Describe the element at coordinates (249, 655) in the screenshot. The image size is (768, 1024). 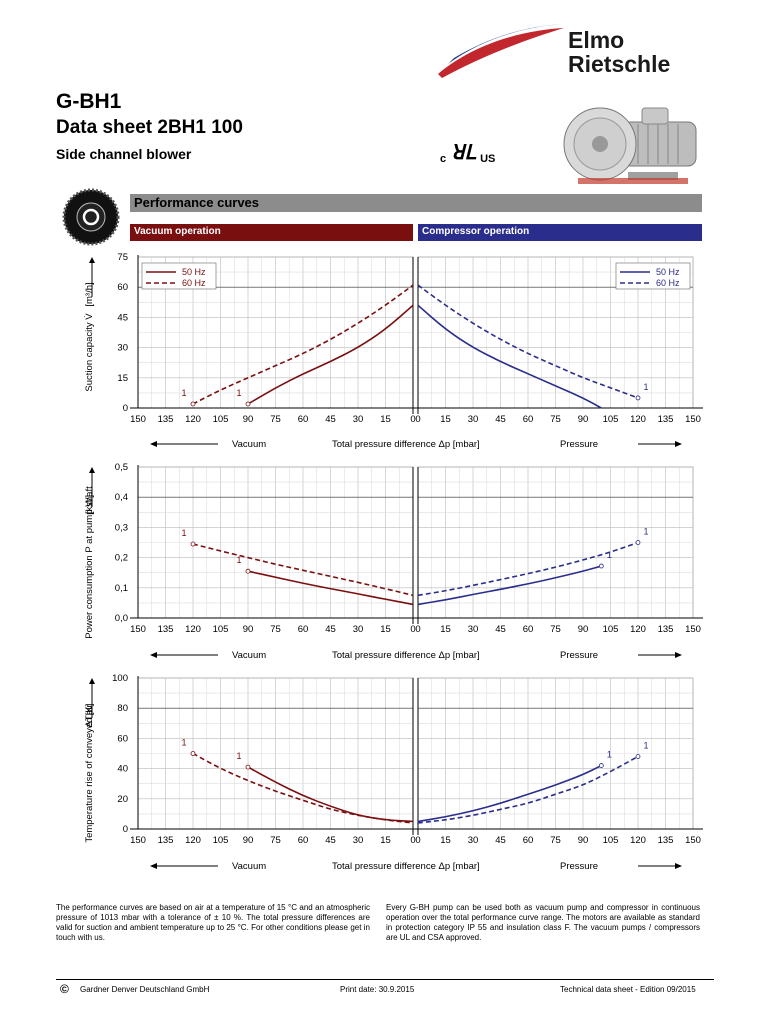
I see `chart2-left-label: Vacuum` at that location.